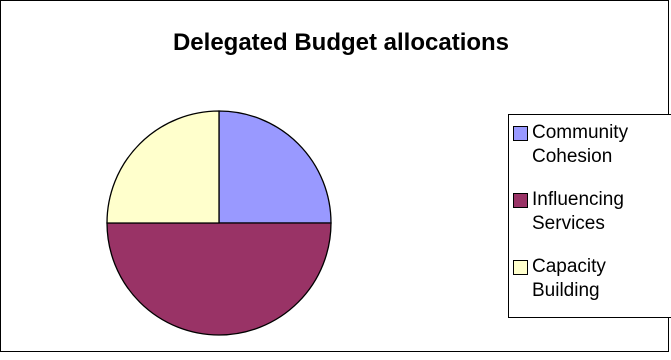 The image size is (671, 360). What do you see at coordinates (569, 278) in the screenshot?
I see `legend-label-capacity-building: Capacity Building` at bounding box center [569, 278].